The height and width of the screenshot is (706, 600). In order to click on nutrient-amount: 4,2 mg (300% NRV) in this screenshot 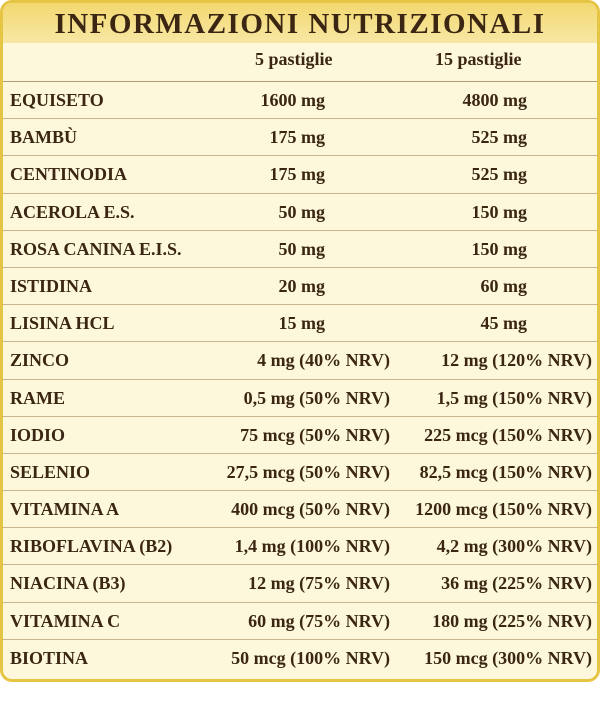, I will do `click(514, 546)`.